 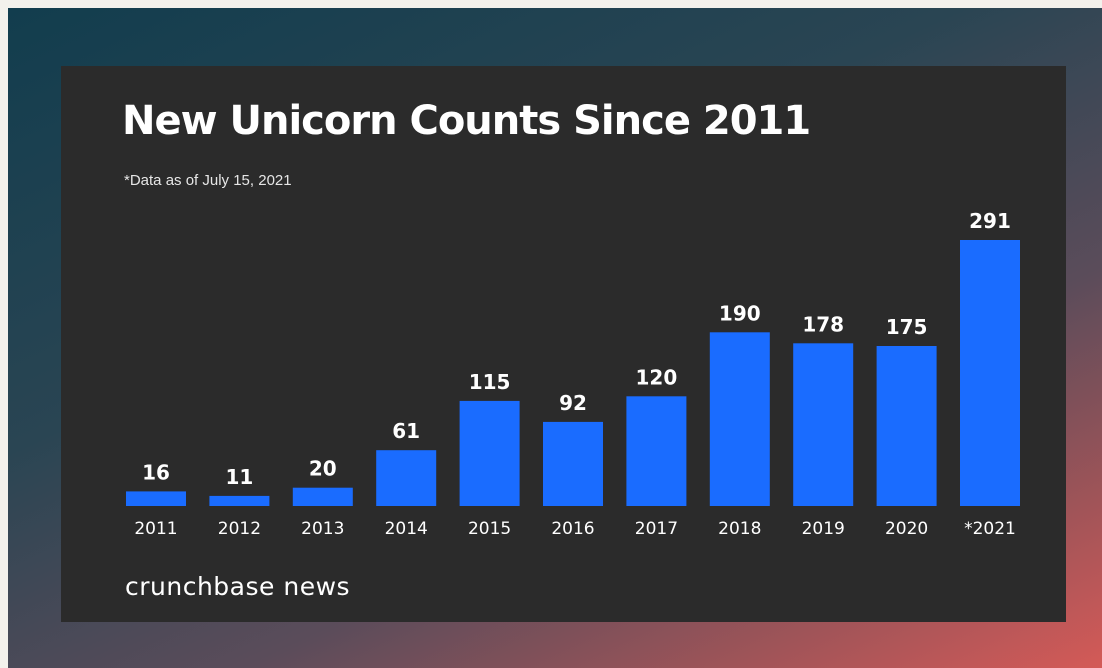 I want to click on data-label-2019: 178, so click(x=823, y=324).